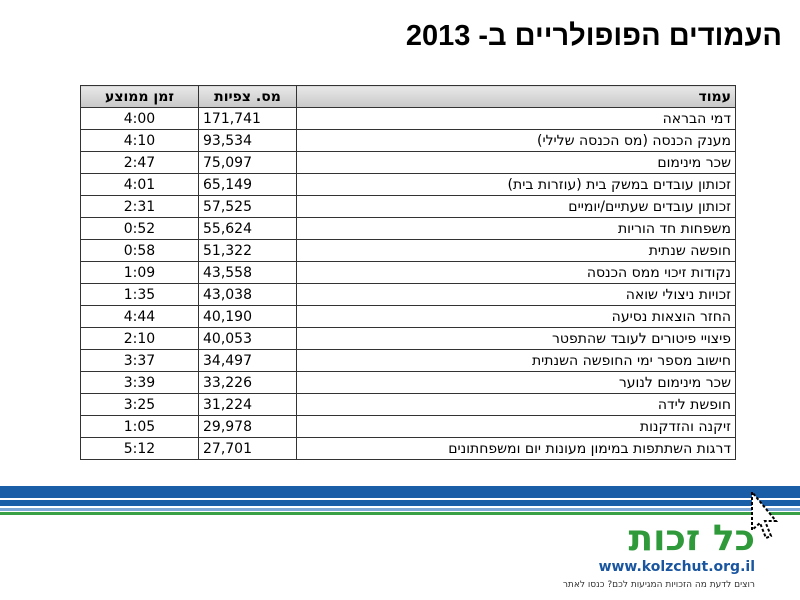  I want to click on view-count: 29,978, so click(247, 426).